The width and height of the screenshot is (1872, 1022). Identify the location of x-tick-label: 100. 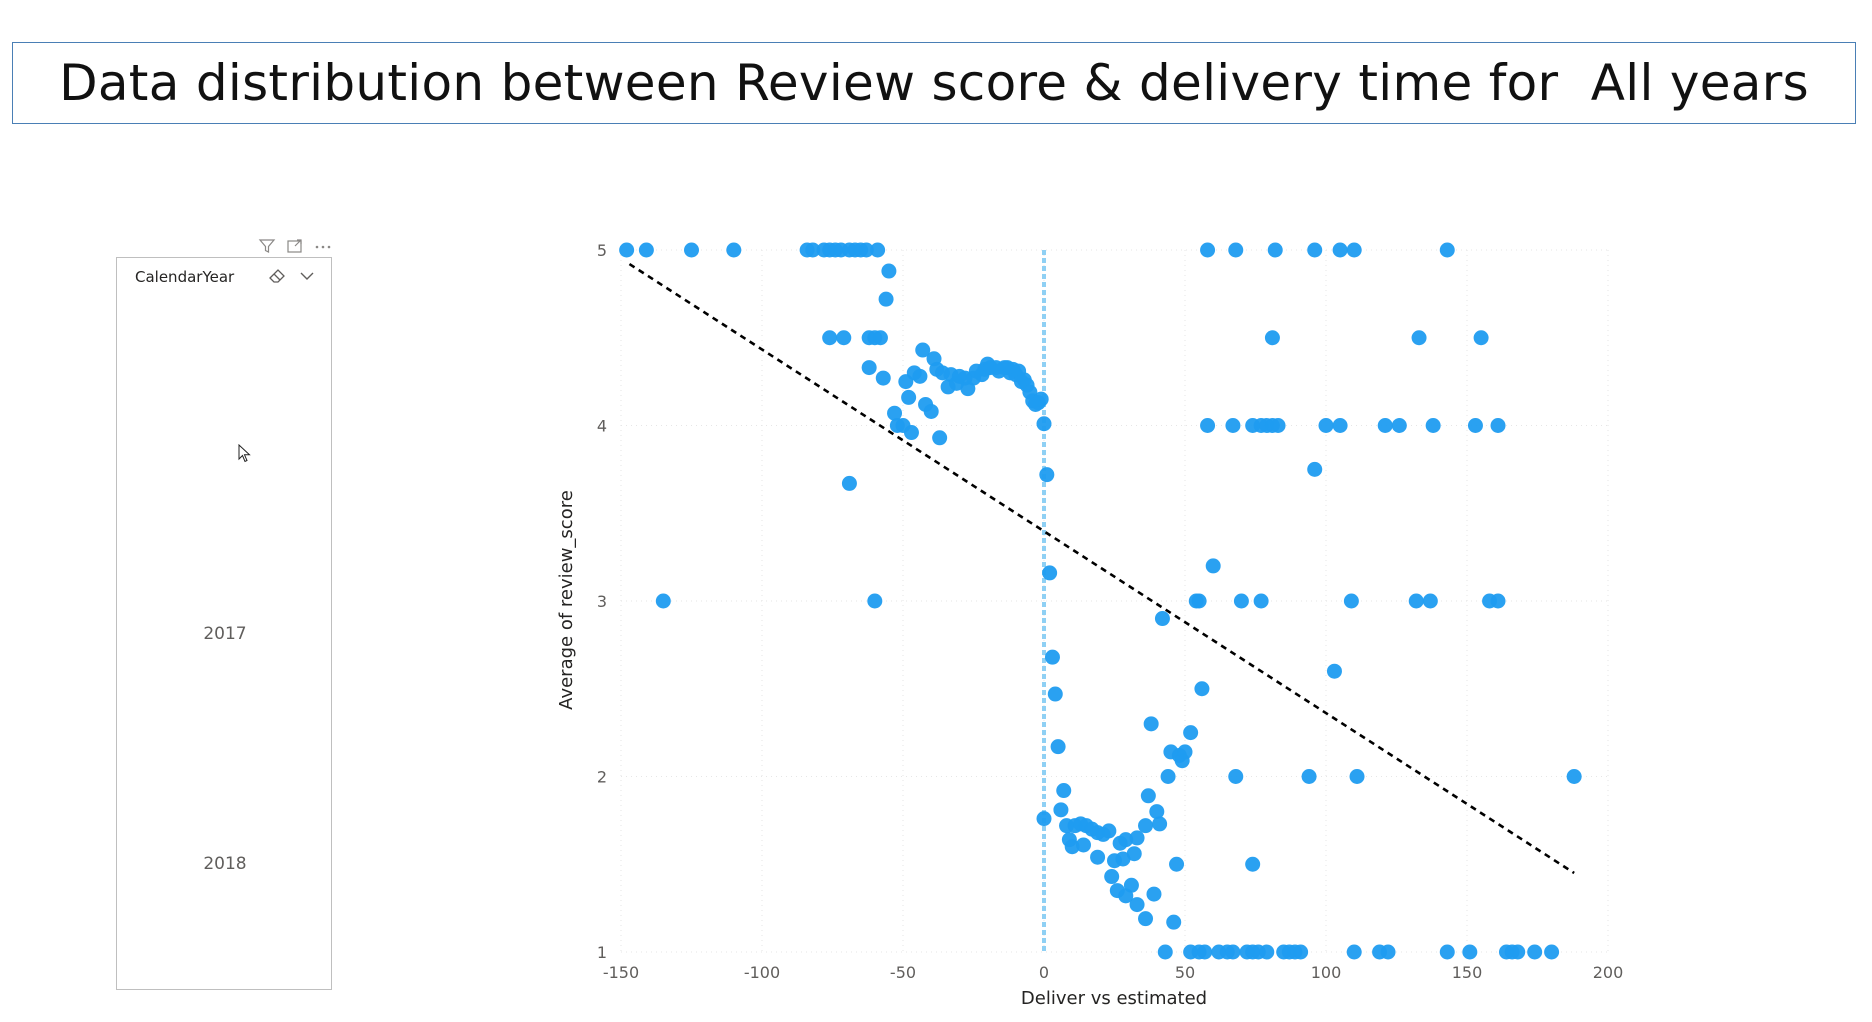
(1326, 972).